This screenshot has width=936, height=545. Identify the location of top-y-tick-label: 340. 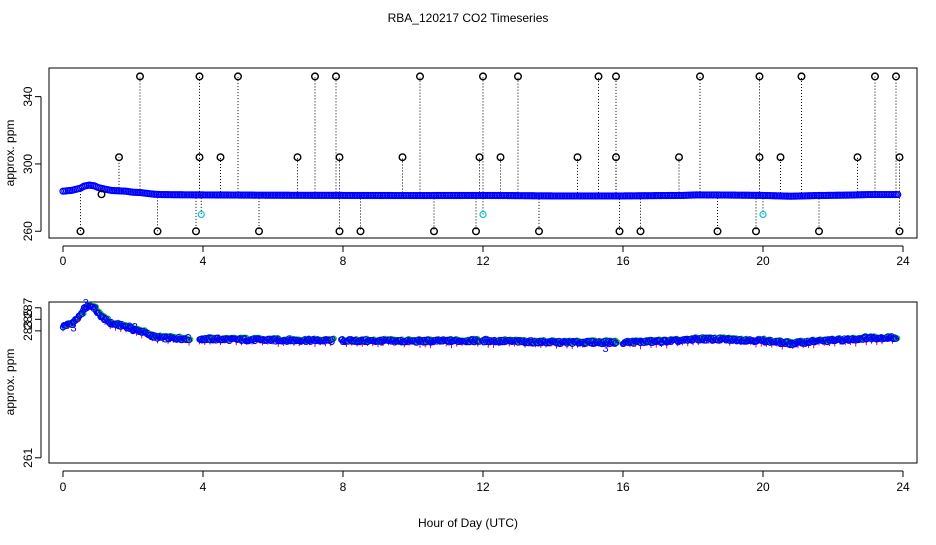
(28, 96).